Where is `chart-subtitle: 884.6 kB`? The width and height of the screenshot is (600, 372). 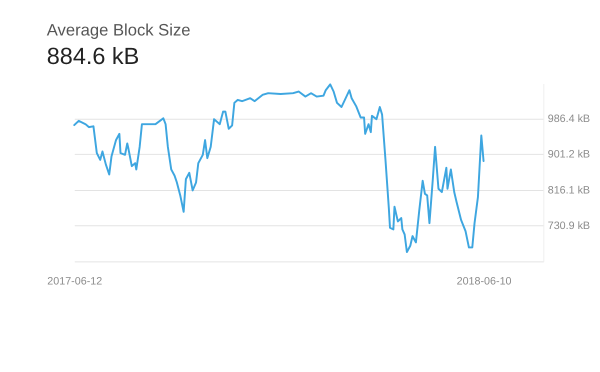
chart-subtitle: 884.6 kB is located at coordinates (93, 55).